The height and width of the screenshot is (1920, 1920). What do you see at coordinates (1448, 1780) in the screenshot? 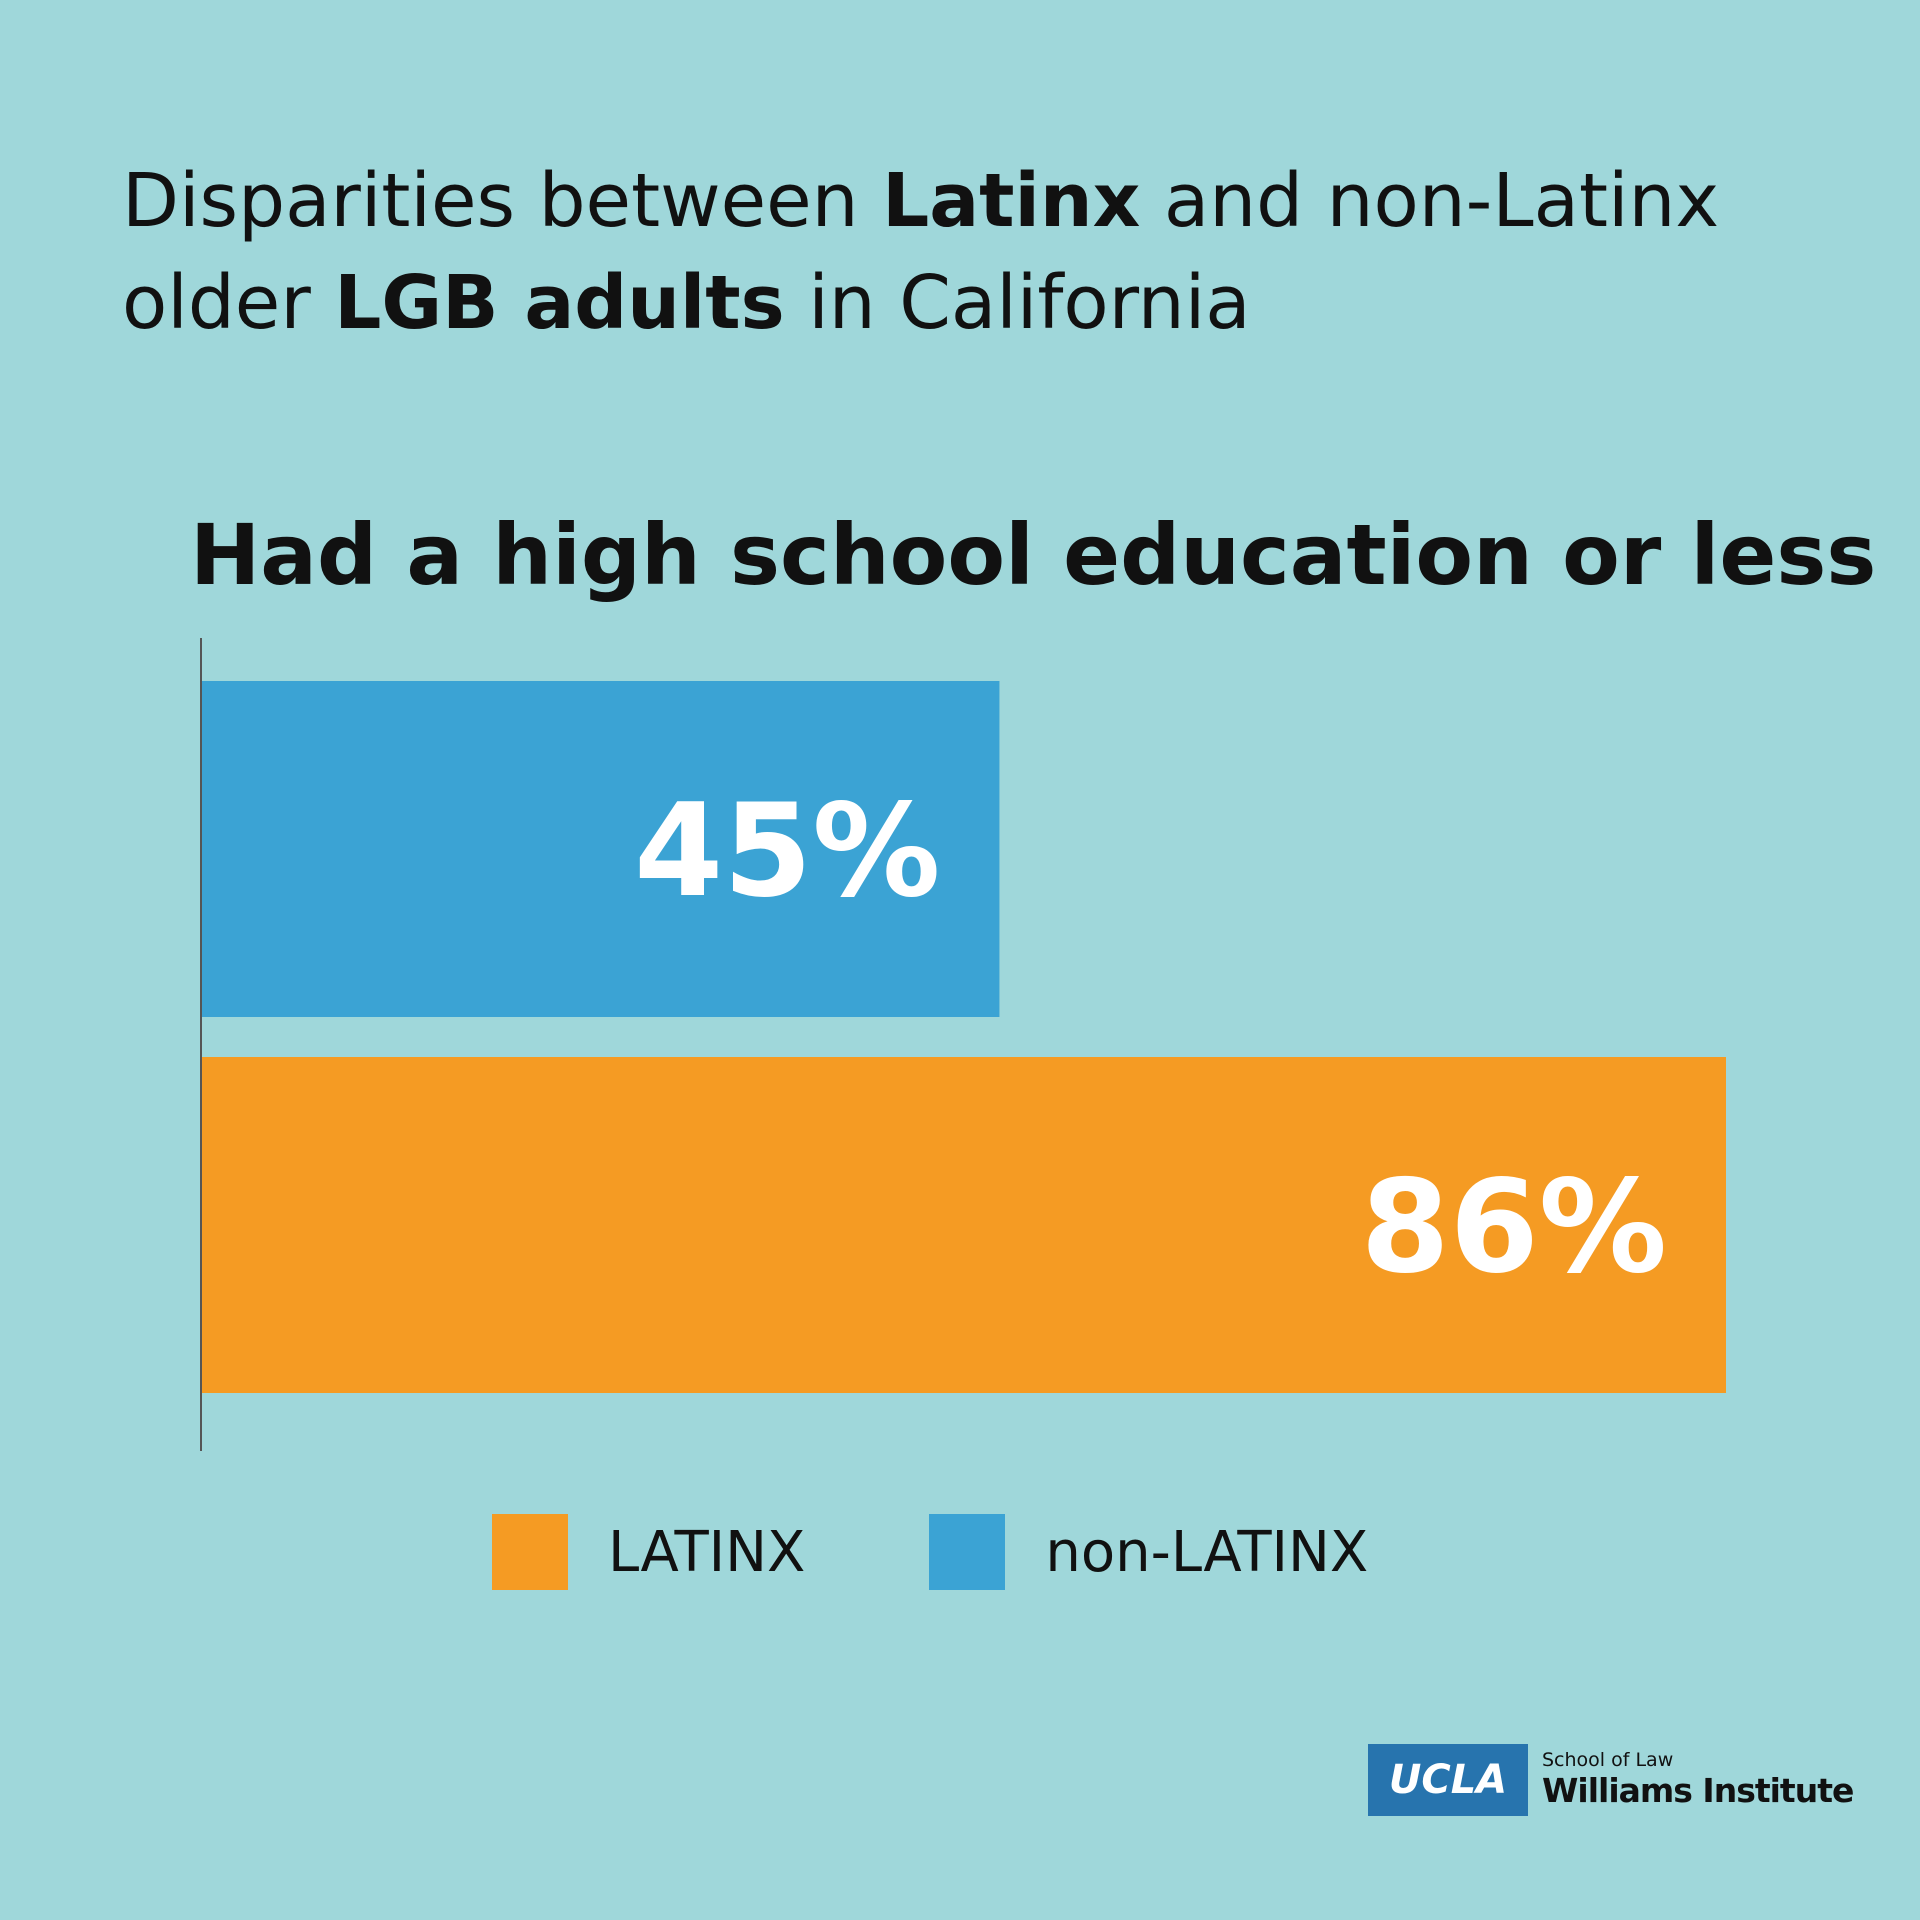
I see `ucla-logo-mark: UCLA` at bounding box center [1448, 1780].